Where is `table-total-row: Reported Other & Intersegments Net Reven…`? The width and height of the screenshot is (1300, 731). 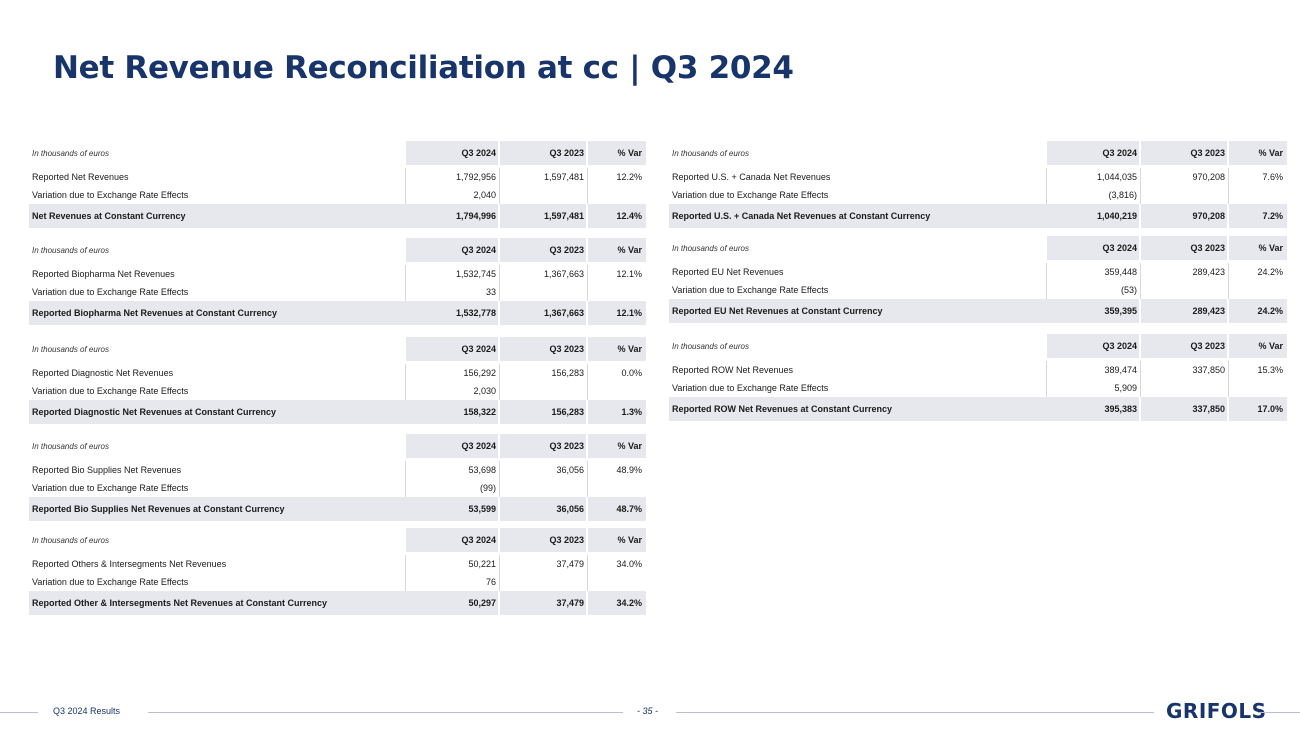
table-total-row: Reported Other & Intersegments Net Reven… is located at coordinates (337, 603).